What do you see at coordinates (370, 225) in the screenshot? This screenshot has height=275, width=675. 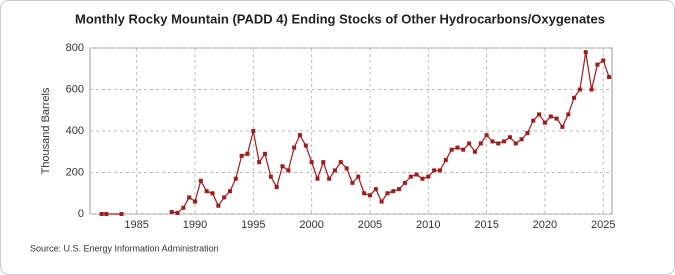 I see `x-tick-label: 2005` at bounding box center [370, 225].